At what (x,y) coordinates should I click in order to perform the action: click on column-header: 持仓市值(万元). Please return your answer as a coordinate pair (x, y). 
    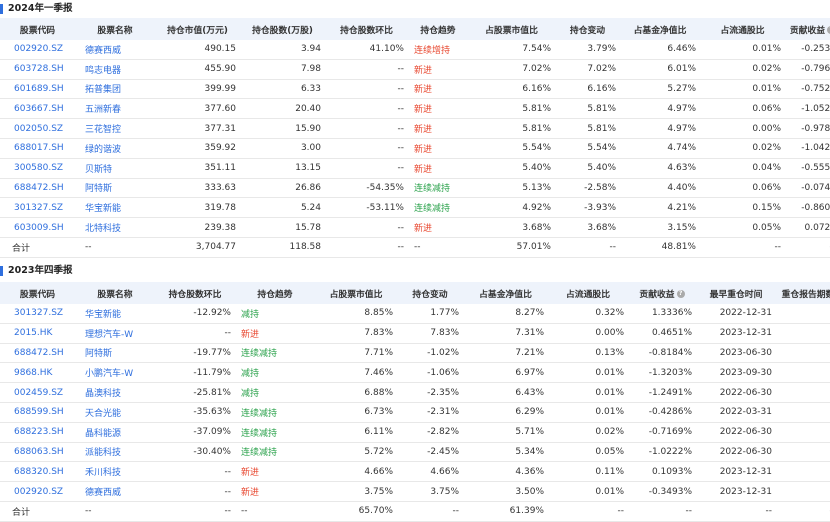
    Looking at the image, I should click on (197, 29).